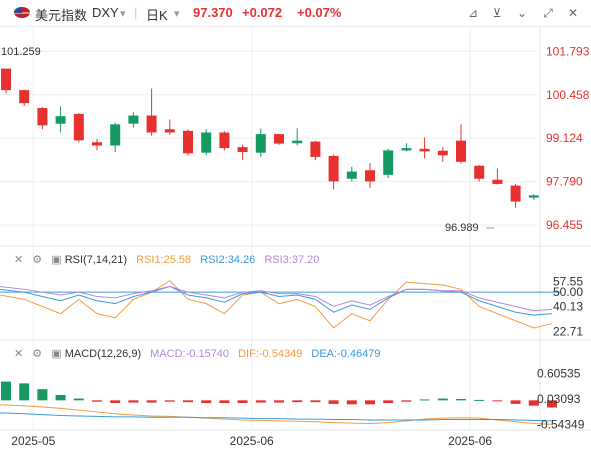 This screenshot has height=457, width=591. What do you see at coordinates (497, 13) in the screenshot?
I see `drawing-tools-icon: ⊻` at bounding box center [497, 13].